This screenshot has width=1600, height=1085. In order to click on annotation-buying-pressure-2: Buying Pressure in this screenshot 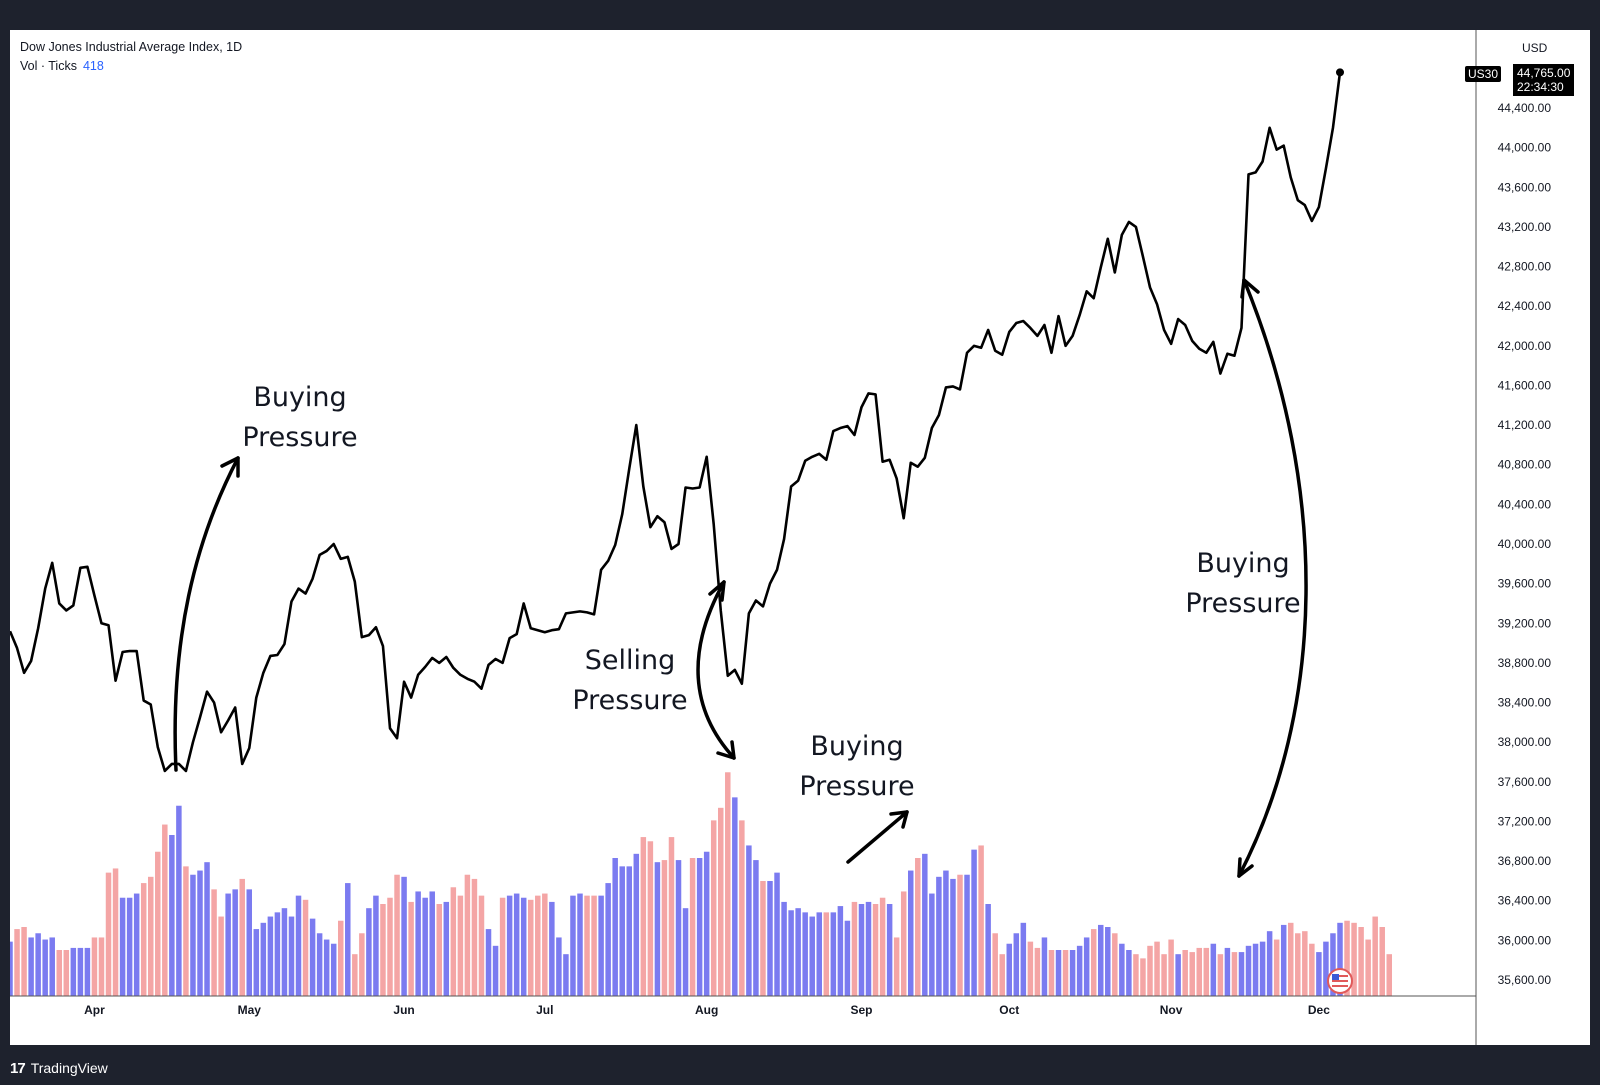, I will do `click(857, 767)`.